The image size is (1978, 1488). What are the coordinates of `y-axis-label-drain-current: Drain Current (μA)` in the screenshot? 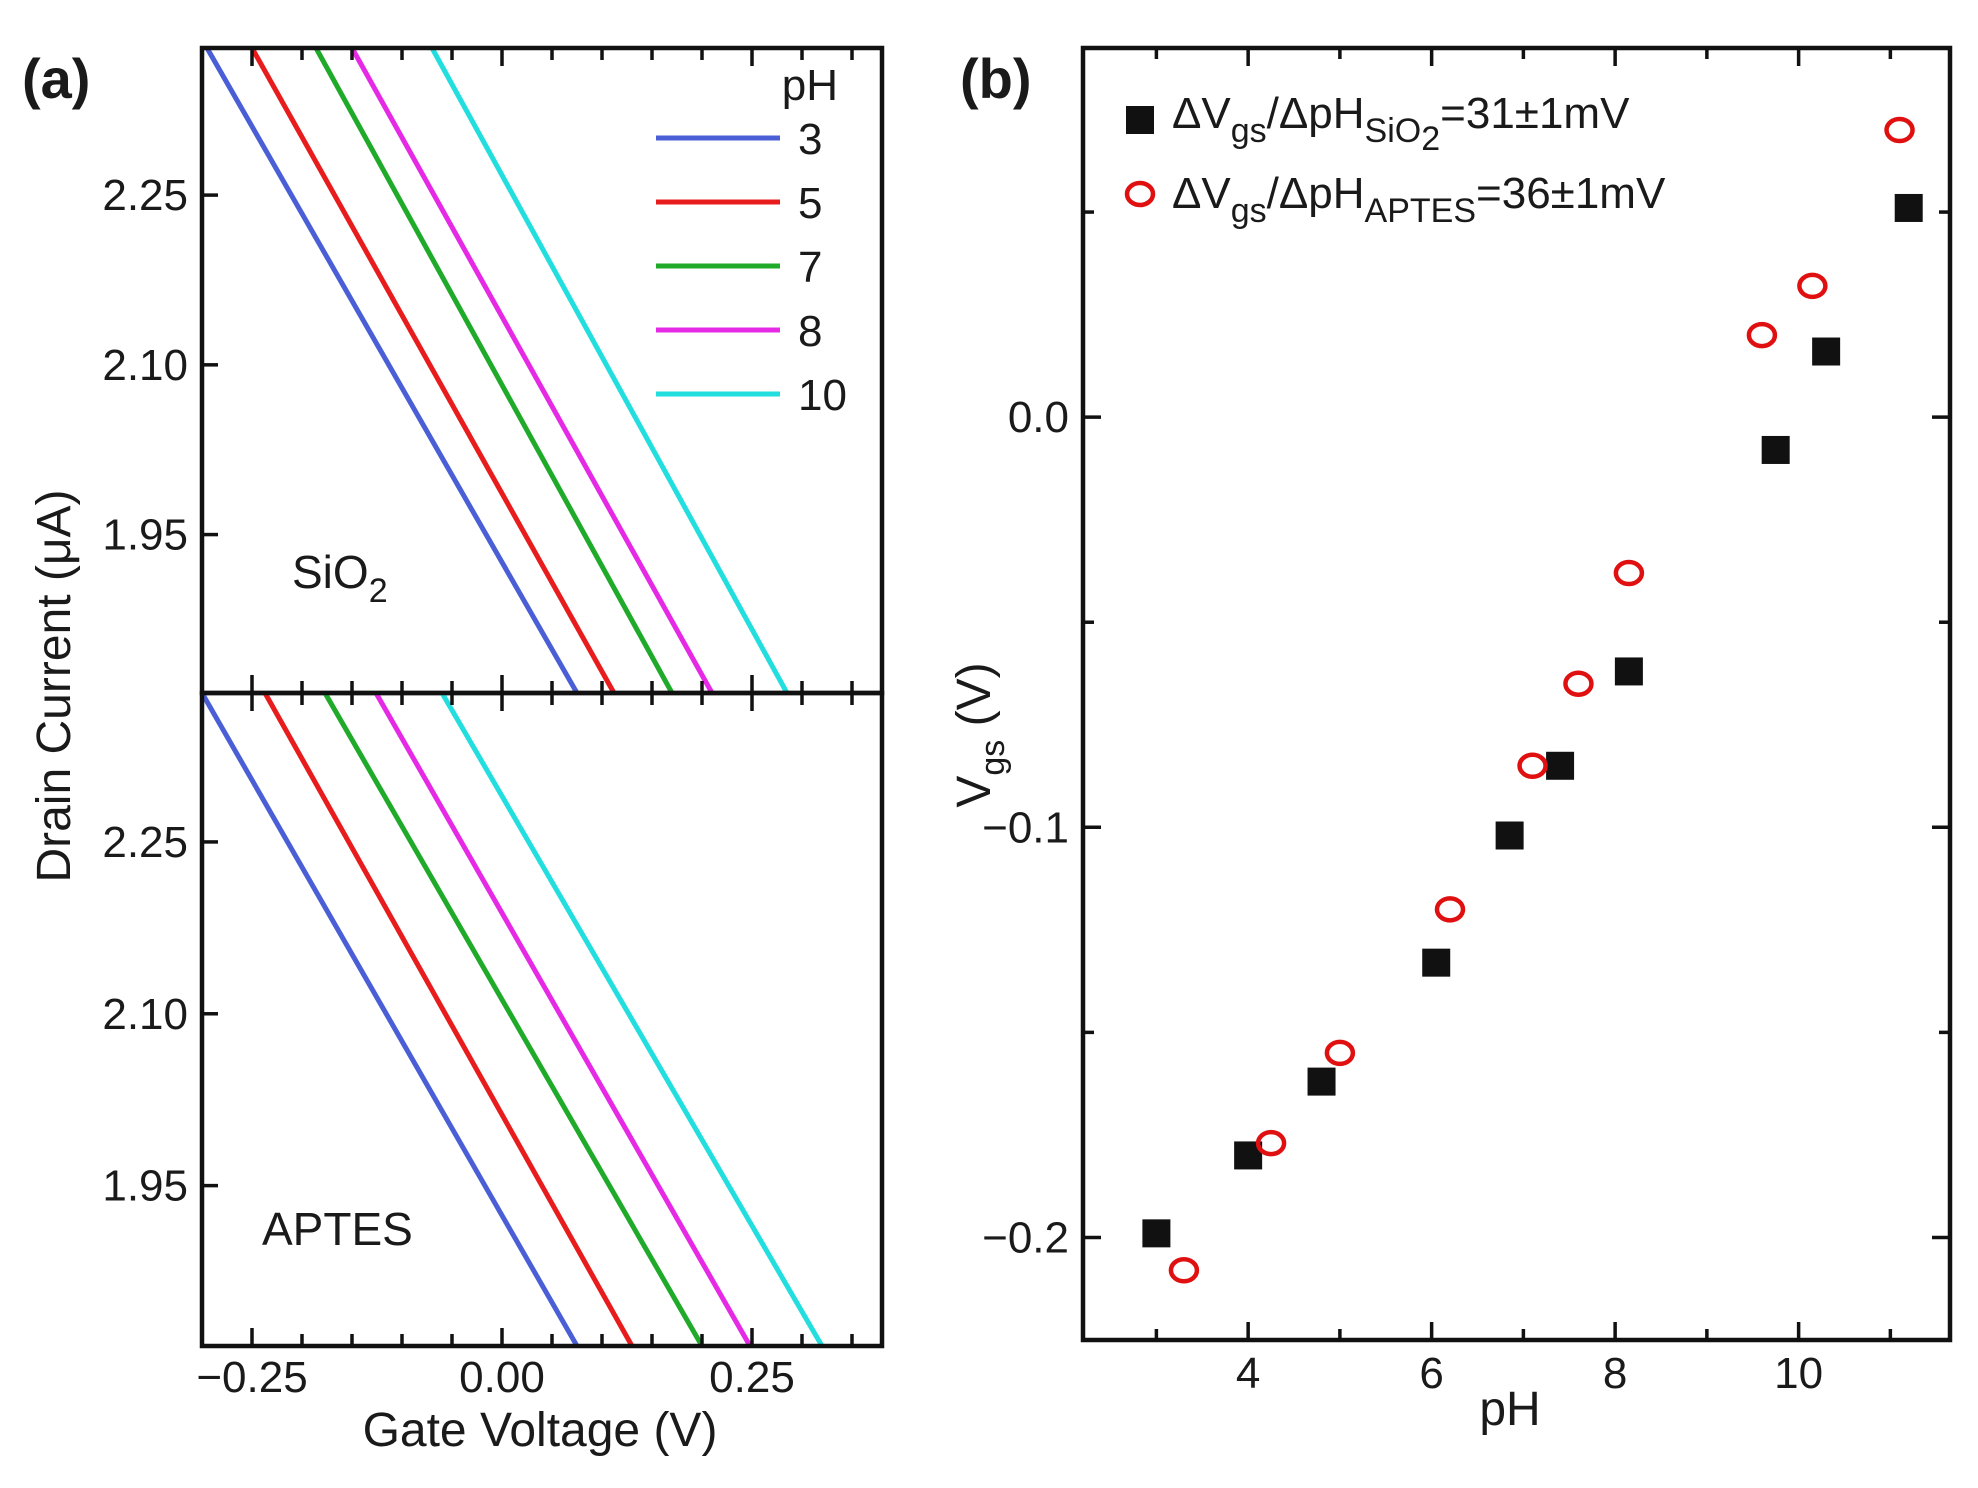 It's located at (54, 685).